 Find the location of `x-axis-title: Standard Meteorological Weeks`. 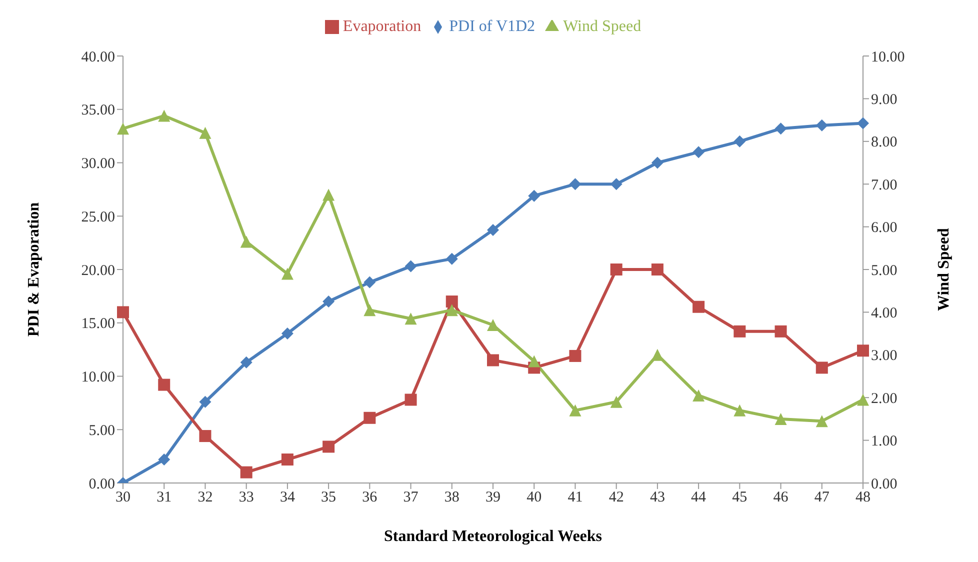

x-axis-title: Standard Meteorological Weeks is located at coordinates (493, 536).